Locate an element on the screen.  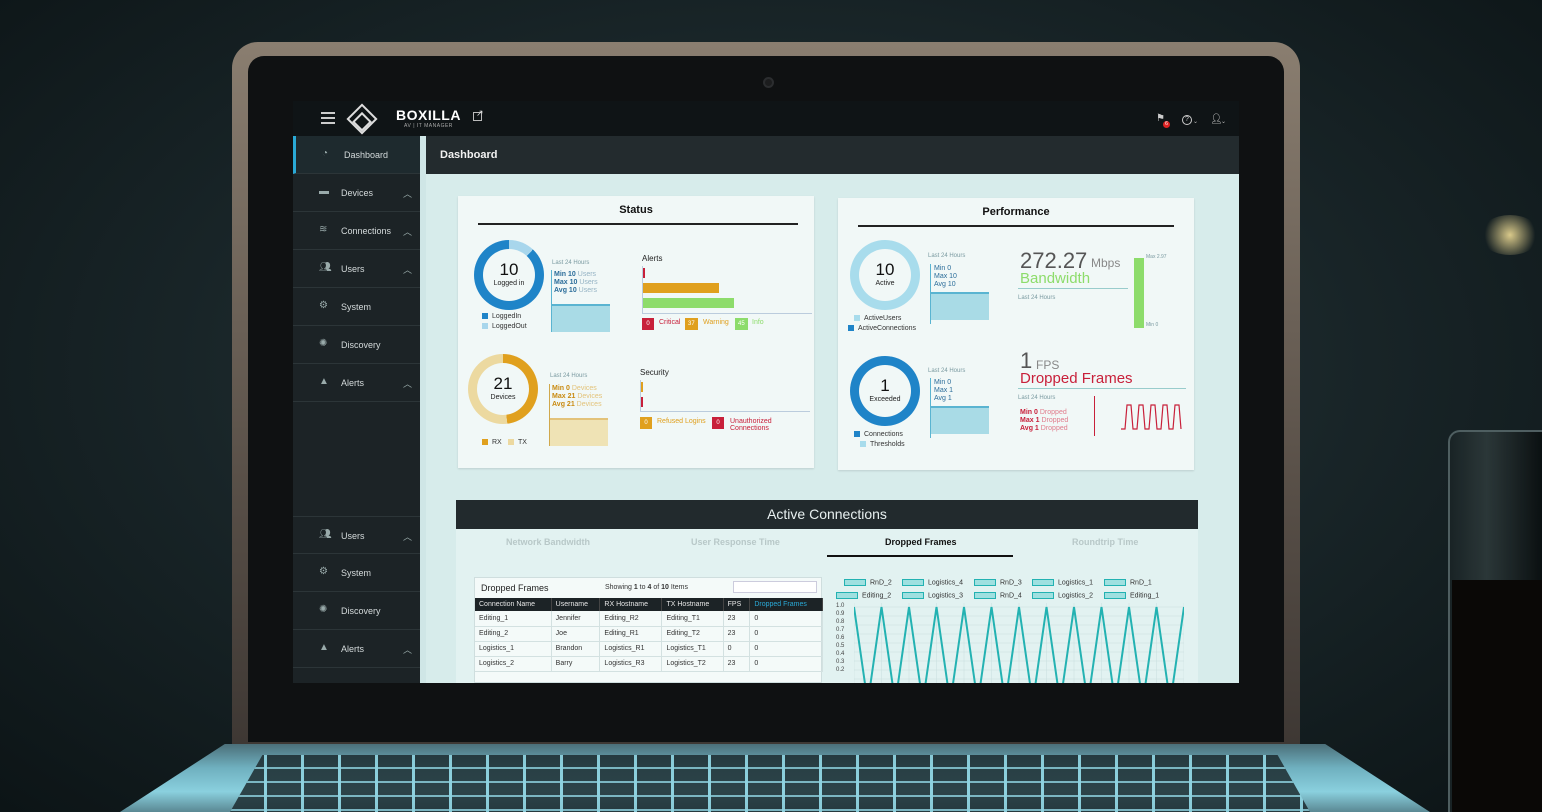
legend-item: RnD_4 is located at coordinates (998, 595).